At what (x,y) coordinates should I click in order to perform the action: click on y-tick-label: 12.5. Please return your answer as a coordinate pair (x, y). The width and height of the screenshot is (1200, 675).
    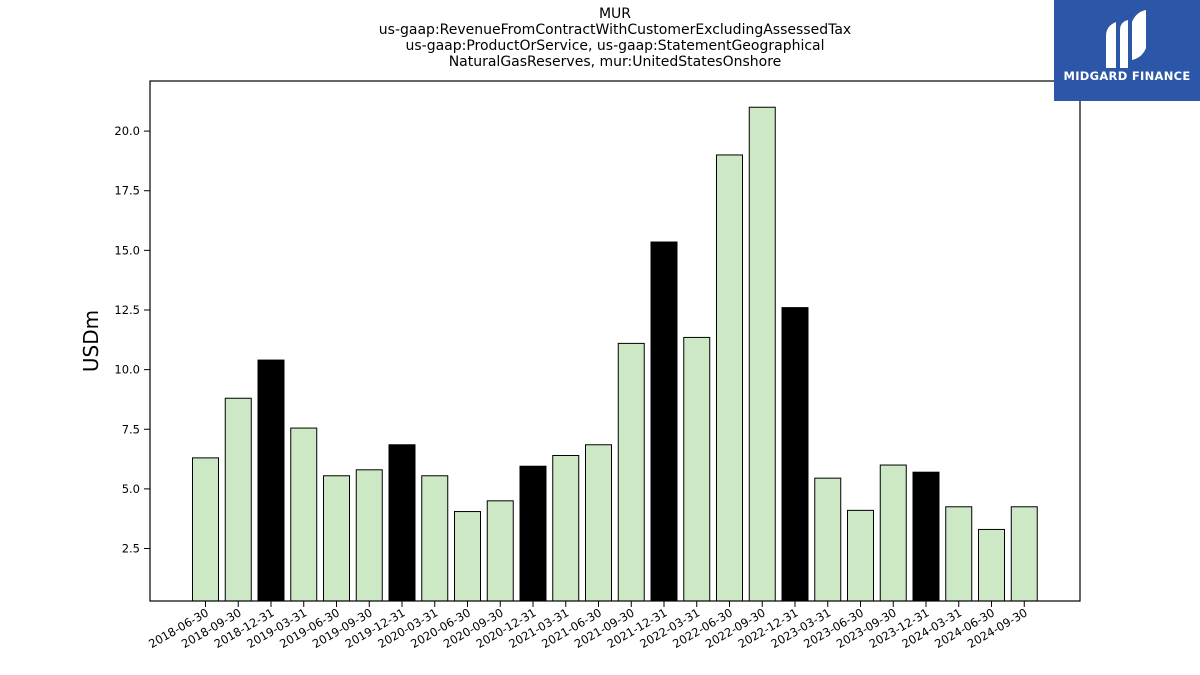
    Looking at the image, I should click on (127, 310).